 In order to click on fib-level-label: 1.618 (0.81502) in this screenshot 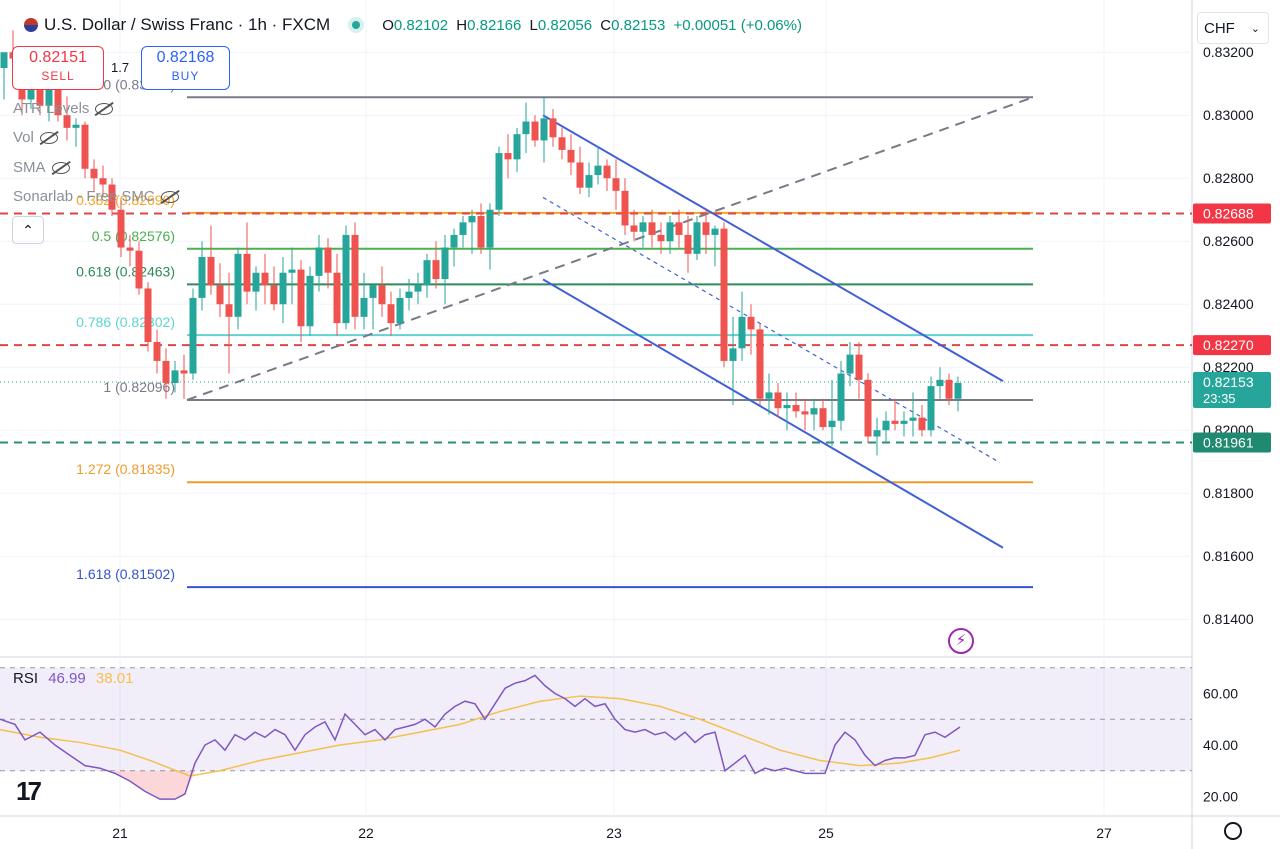, I will do `click(125, 574)`.